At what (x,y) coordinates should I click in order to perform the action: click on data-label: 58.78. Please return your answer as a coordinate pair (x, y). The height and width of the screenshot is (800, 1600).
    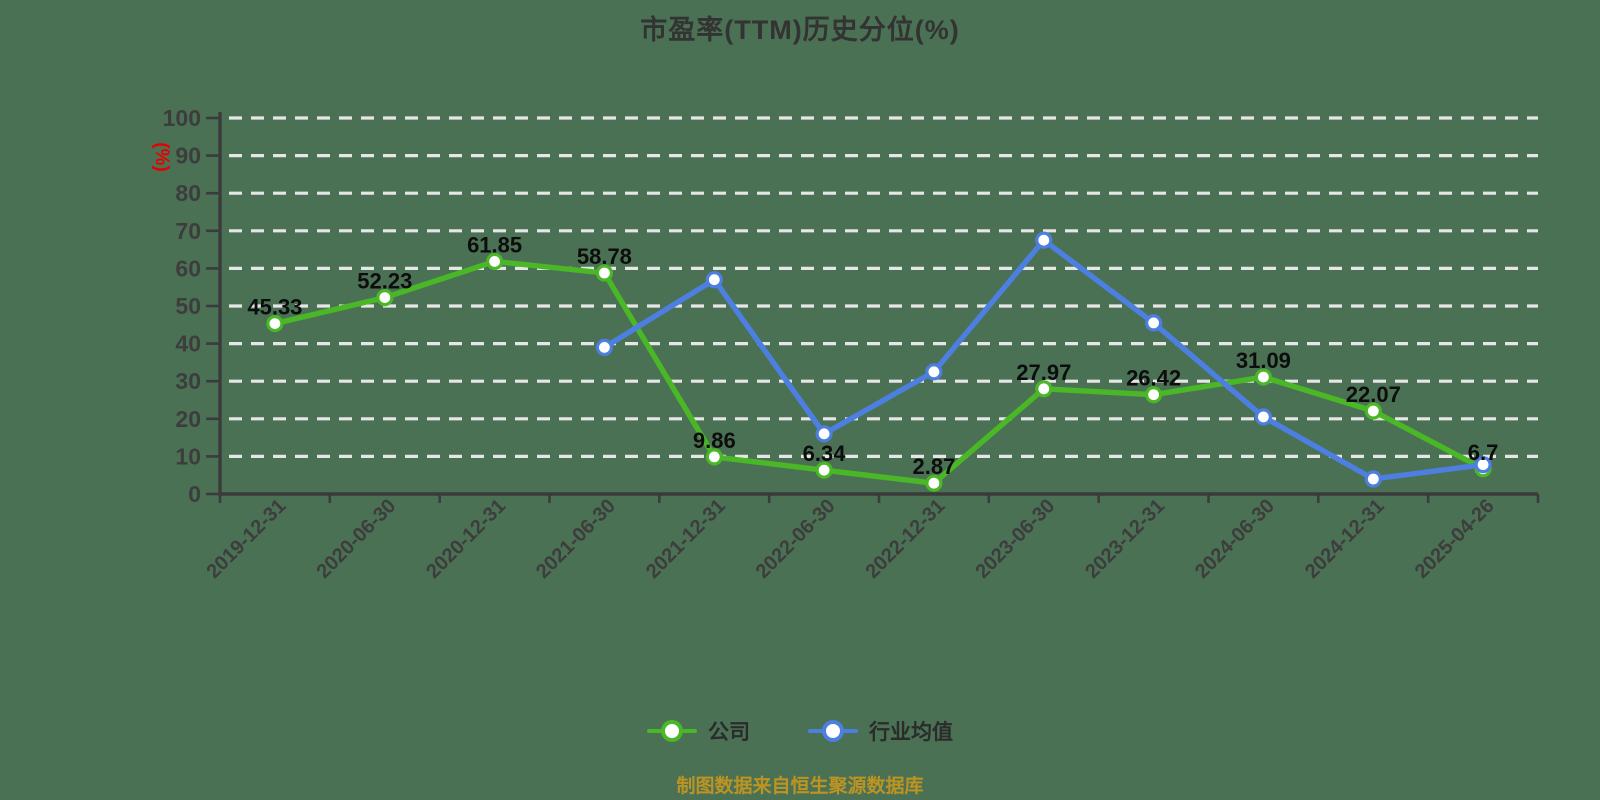
    Looking at the image, I should click on (604, 256).